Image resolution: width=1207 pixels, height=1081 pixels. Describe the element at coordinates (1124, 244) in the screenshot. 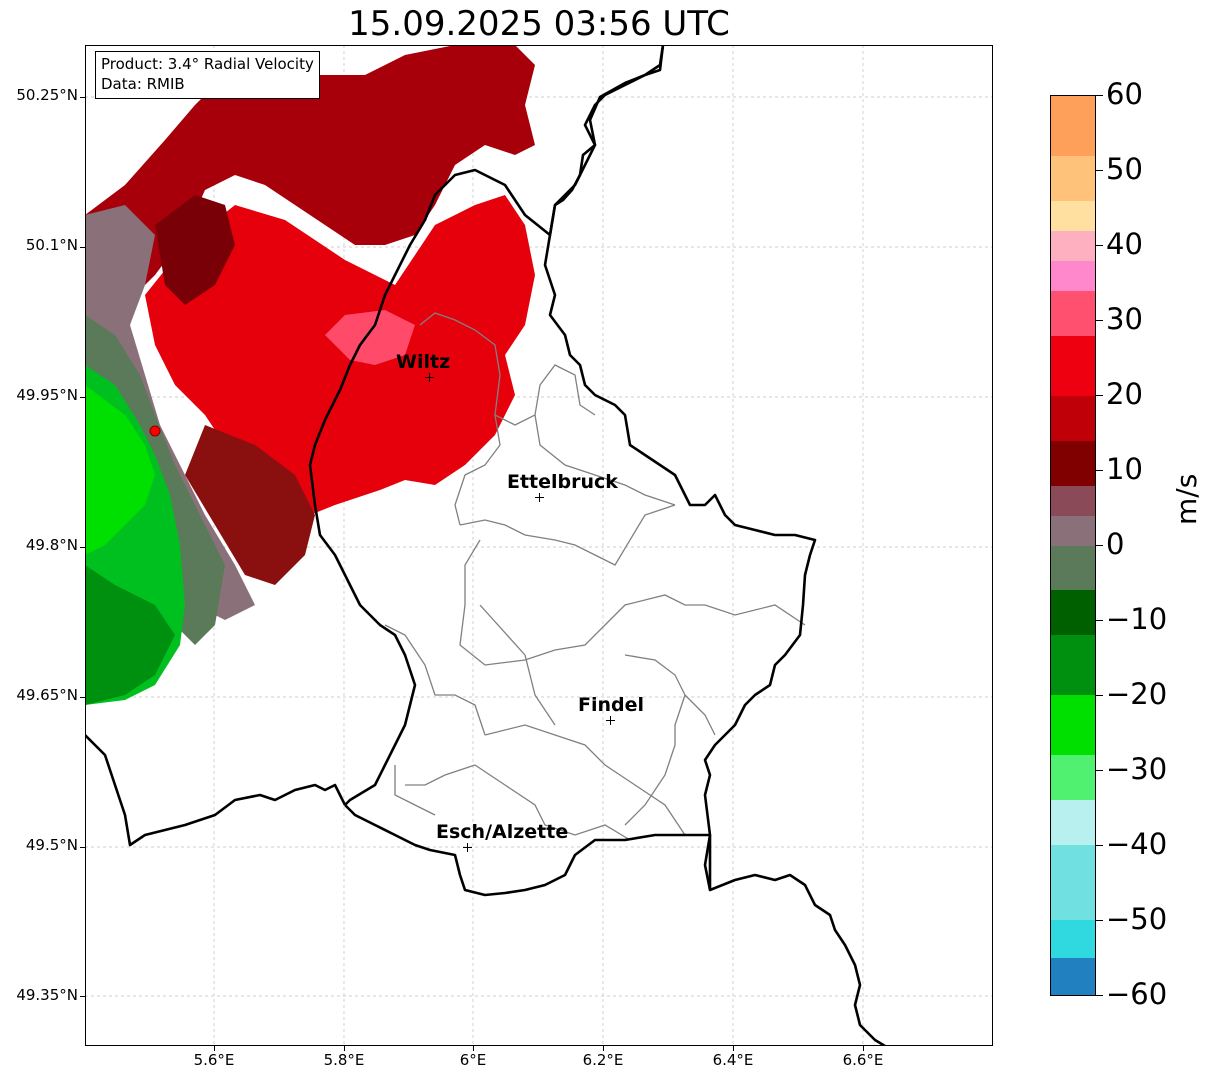

I see `colorbar-tick-label: 40` at that location.